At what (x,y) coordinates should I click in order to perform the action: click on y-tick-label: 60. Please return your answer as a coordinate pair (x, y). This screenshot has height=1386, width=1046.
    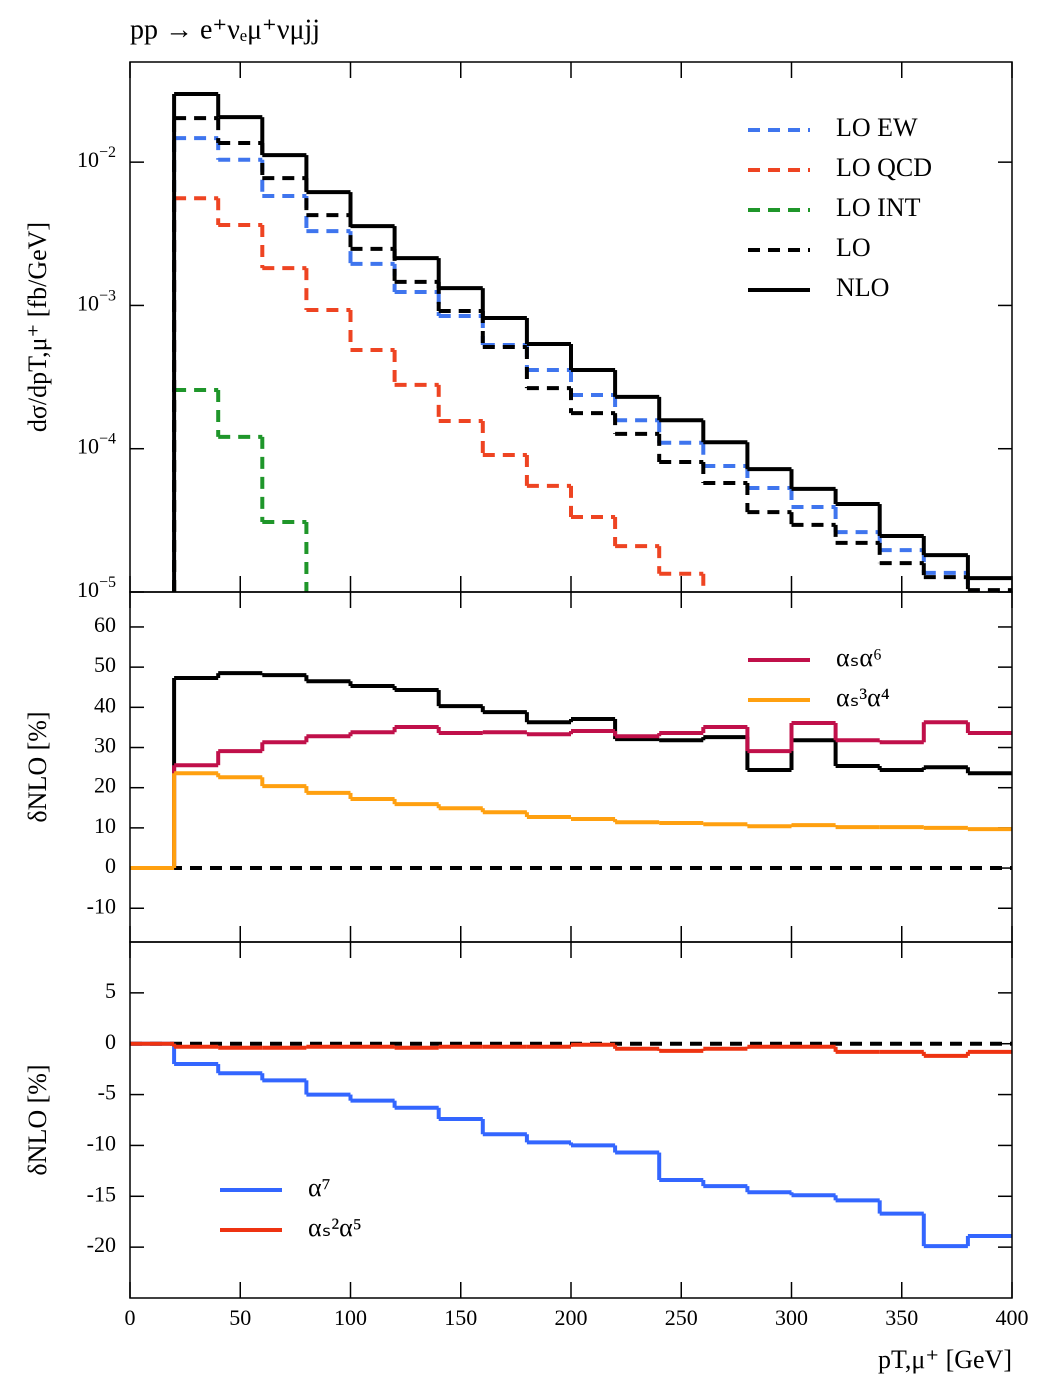
    Looking at the image, I should click on (105, 624).